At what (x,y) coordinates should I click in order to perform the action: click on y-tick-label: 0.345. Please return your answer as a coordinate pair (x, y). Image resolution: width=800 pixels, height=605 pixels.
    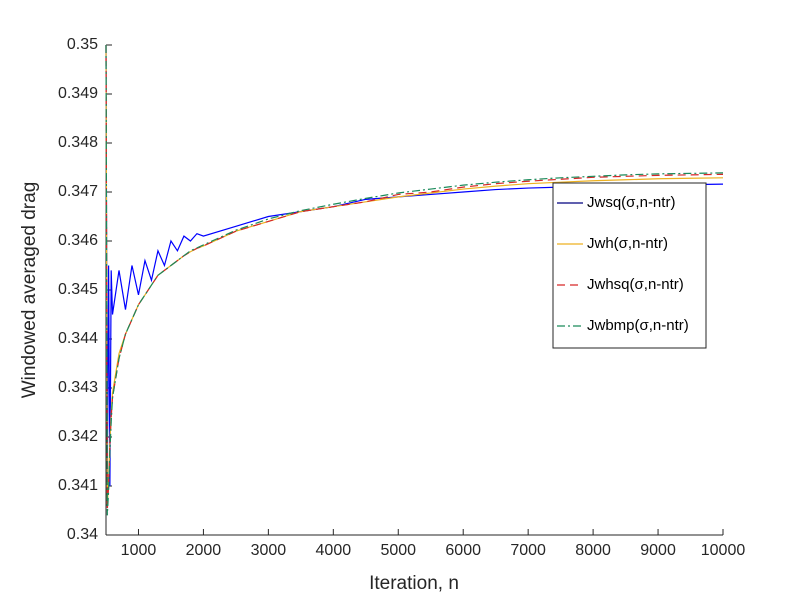
    Looking at the image, I should click on (78, 289).